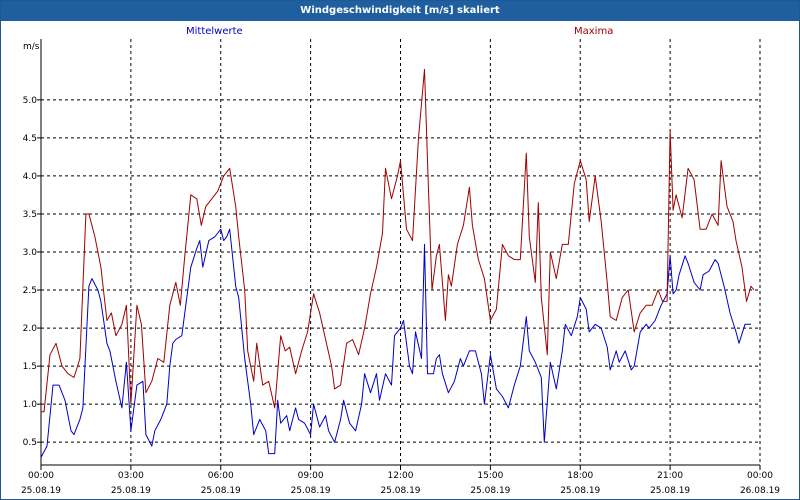 The image size is (800, 500). I want to click on y-tick-label: 1.5, so click(30, 367).